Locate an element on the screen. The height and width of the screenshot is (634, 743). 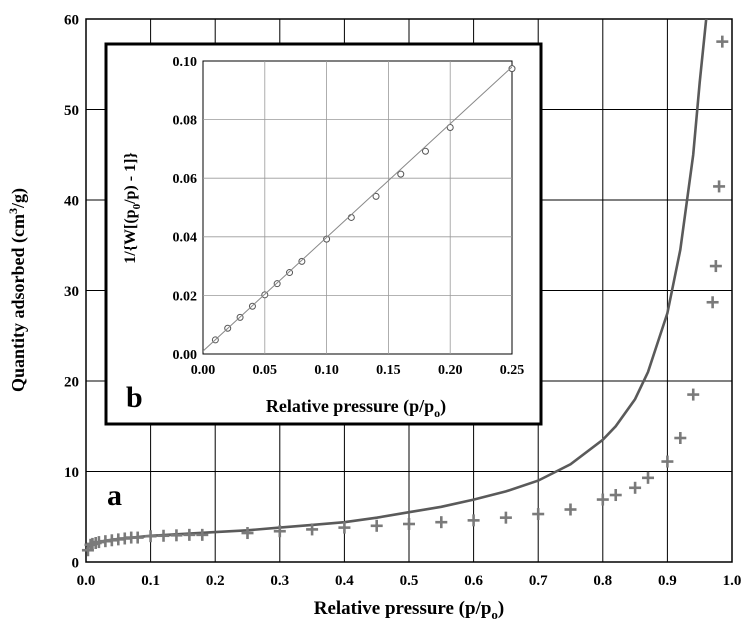
y-tick-label: 20 is located at coordinates (71, 382).